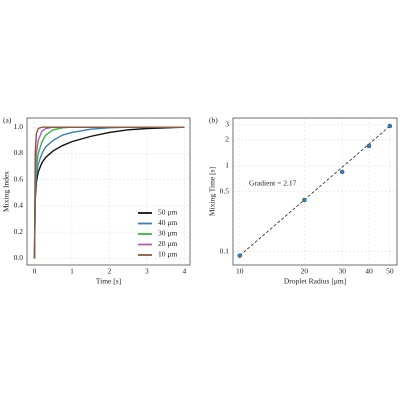 Image resolution: width=400 pixels, height=400 pixels. Describe the element at coordinates (19, 205) in the screenshot. I see `y-tick-label: 0.4` at that location.